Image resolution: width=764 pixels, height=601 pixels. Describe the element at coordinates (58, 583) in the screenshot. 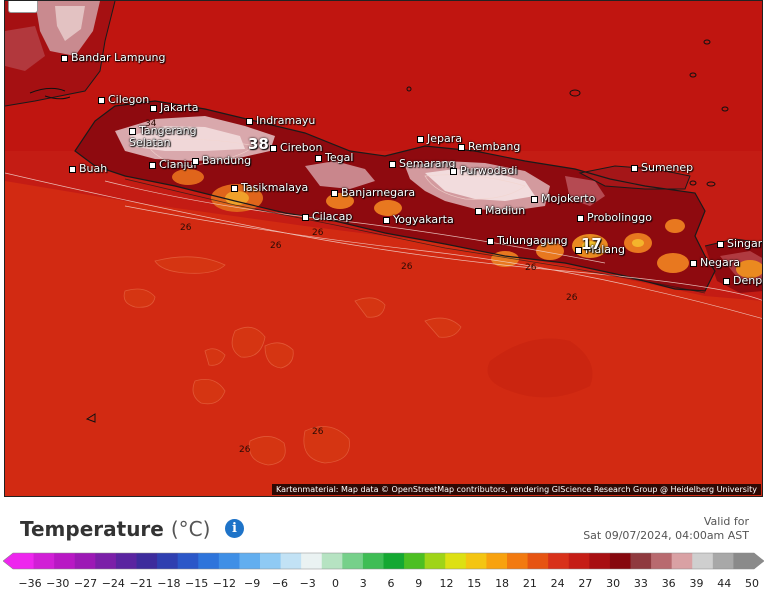

I see `scale-tick-label: −30` at that location.